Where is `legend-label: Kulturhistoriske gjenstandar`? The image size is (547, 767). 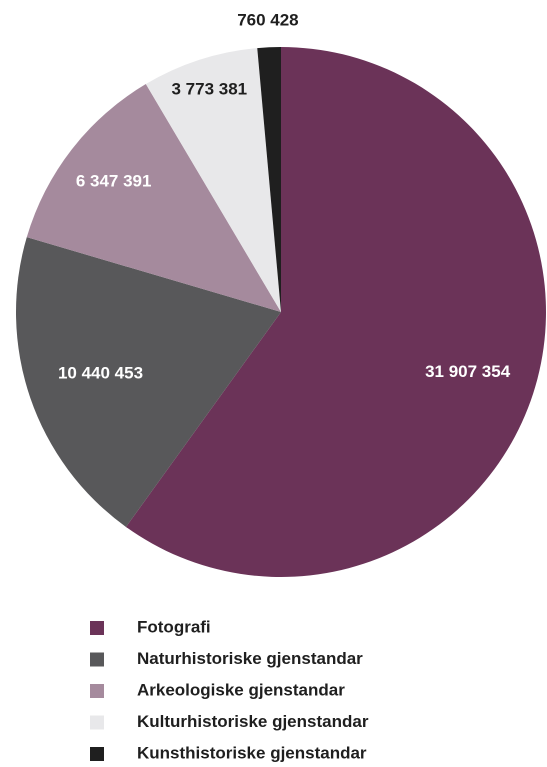
legend-label: Kulturhistoriske gjenstandar is located at coordinates (253, 721).